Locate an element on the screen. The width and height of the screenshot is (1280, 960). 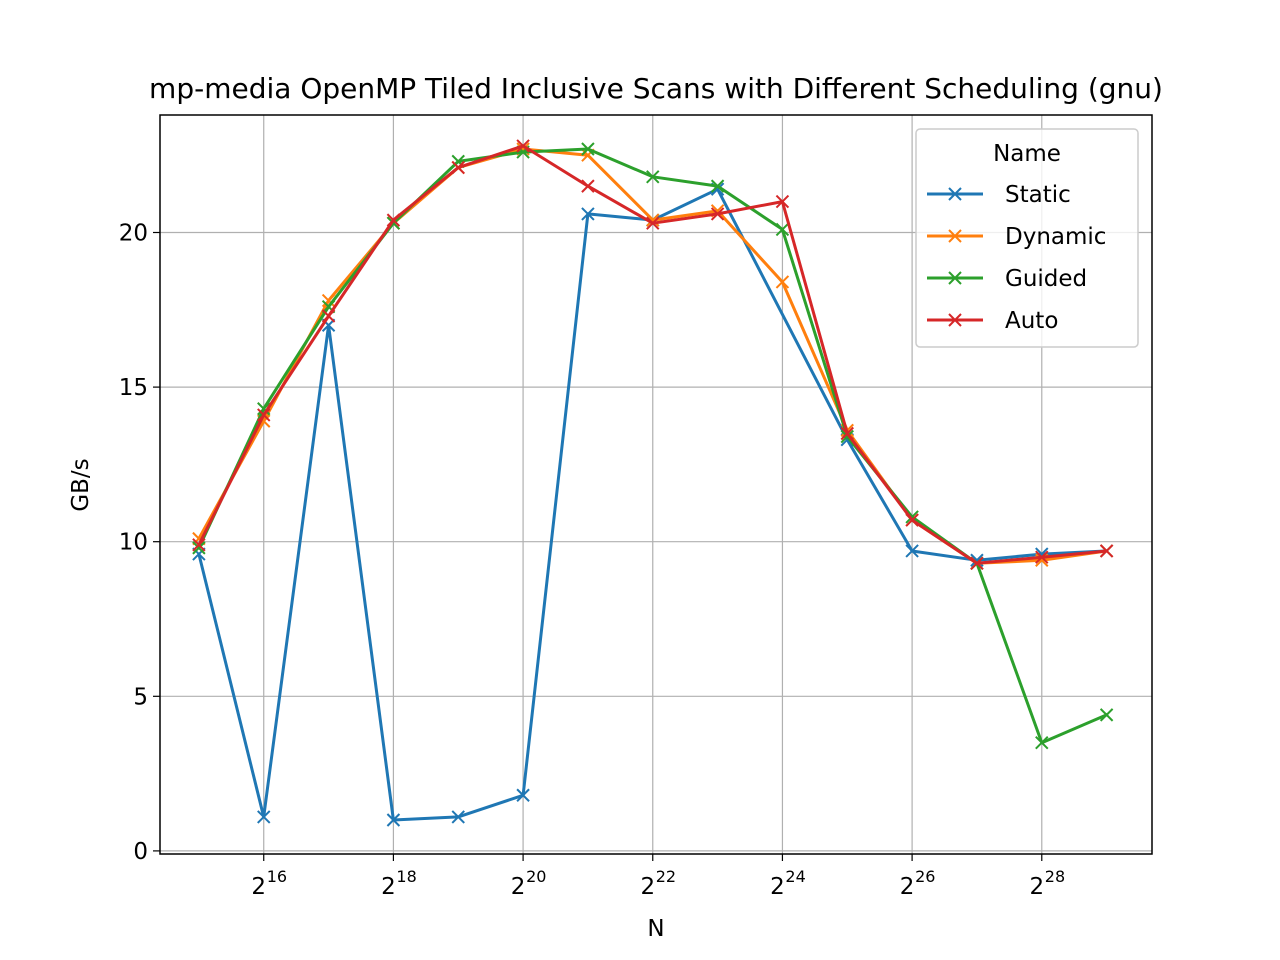
legend-label: Guided is located at coordinates (1046, 279).